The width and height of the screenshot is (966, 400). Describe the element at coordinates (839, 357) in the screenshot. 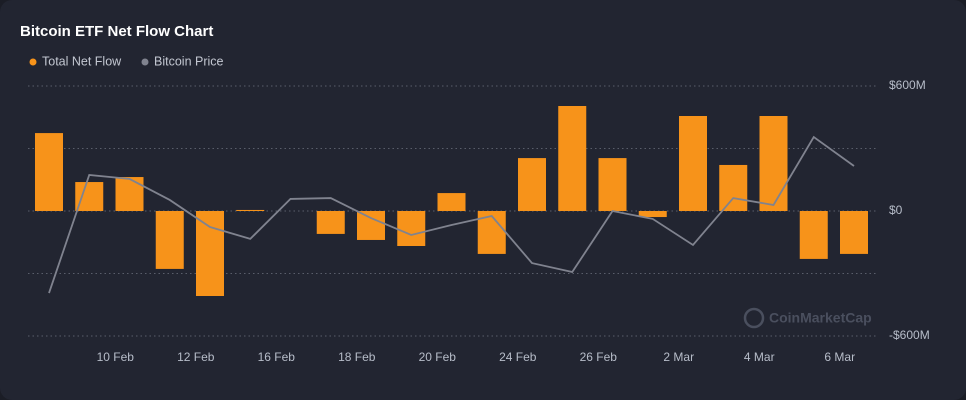

I see `x-tick-label: 6 Mar` at that location.